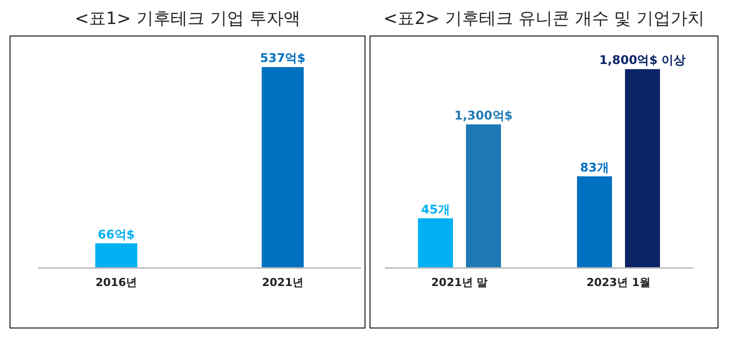 The image size is (730, 348). Describe the element at coordinates (618, 282) in the screenshot. I see `x-tick-label: 2023년 1월` at that location.